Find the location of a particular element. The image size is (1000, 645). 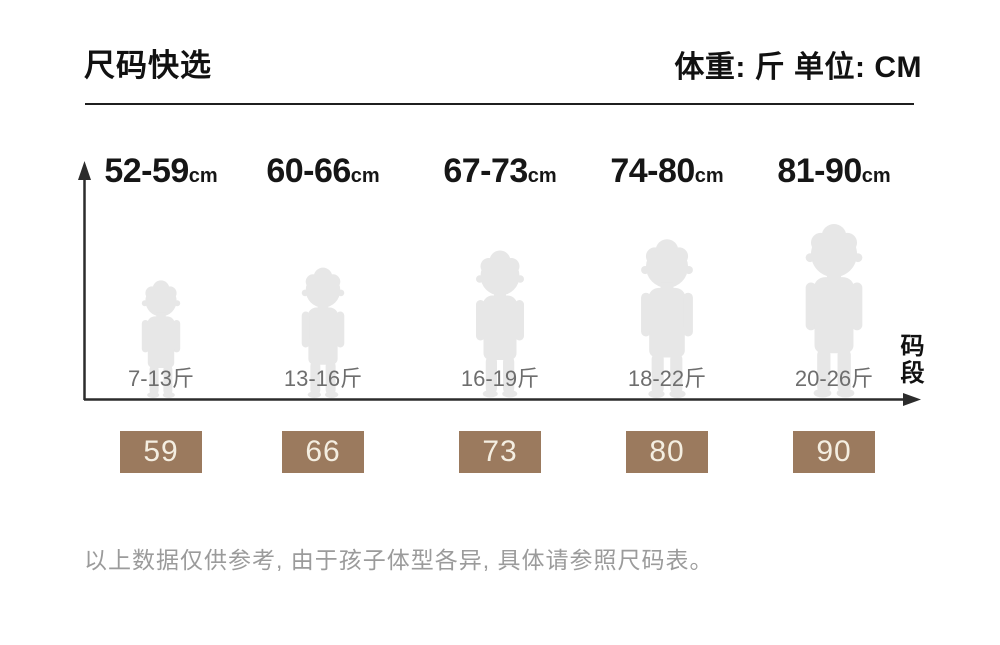

size-column: 52-59cm 7-13斤 59 is located at coordinates (161, 318).